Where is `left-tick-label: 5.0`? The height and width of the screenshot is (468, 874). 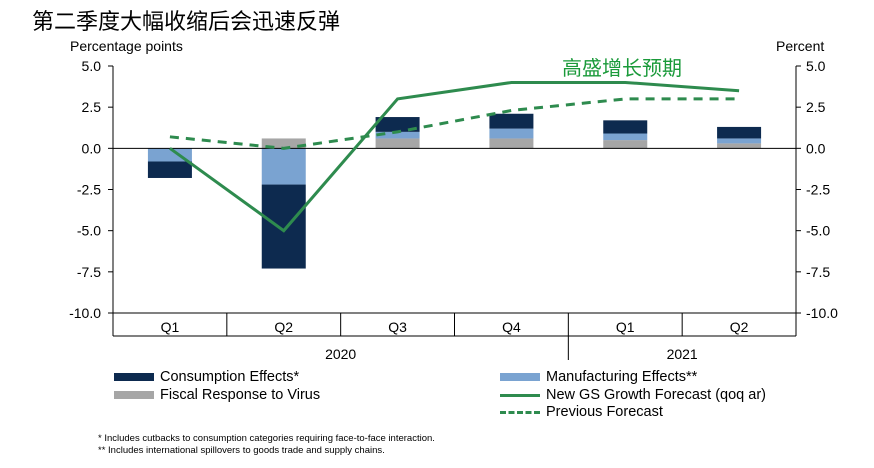 left-tick-label: 5.0 is located at coordinates (92, 66).